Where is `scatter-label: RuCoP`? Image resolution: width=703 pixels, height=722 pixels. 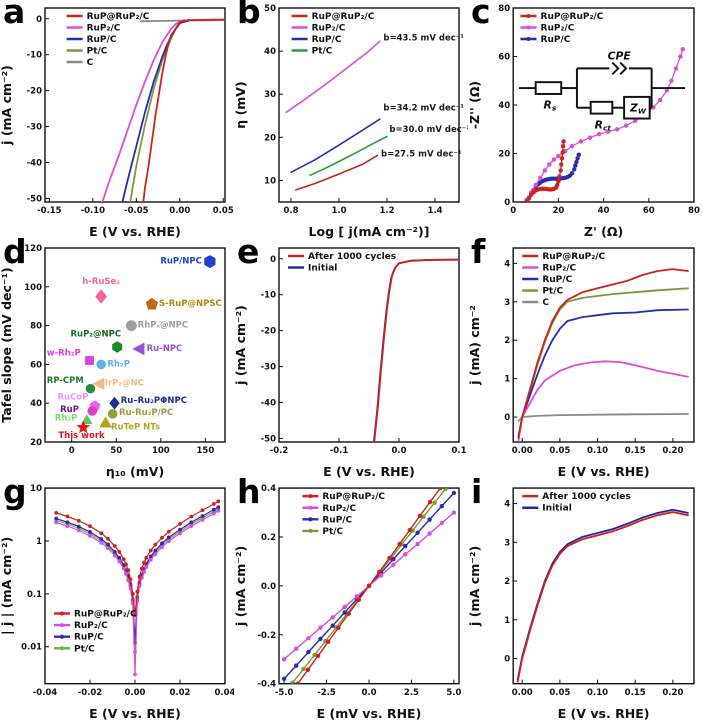 scatter-label: RuCoP is located at coordinates (72, 397).